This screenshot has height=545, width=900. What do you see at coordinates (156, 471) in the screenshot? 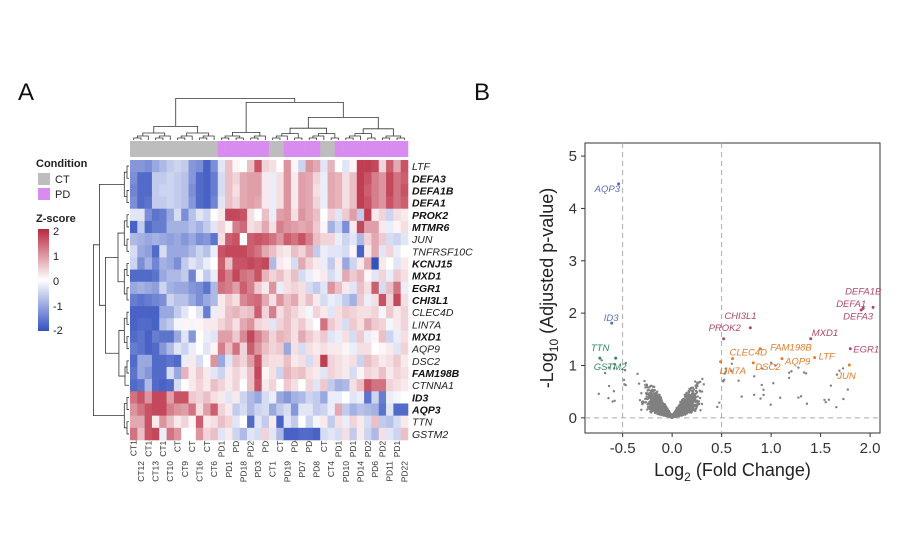
I see `column-label: CT13` at bounding box center [156, 471].